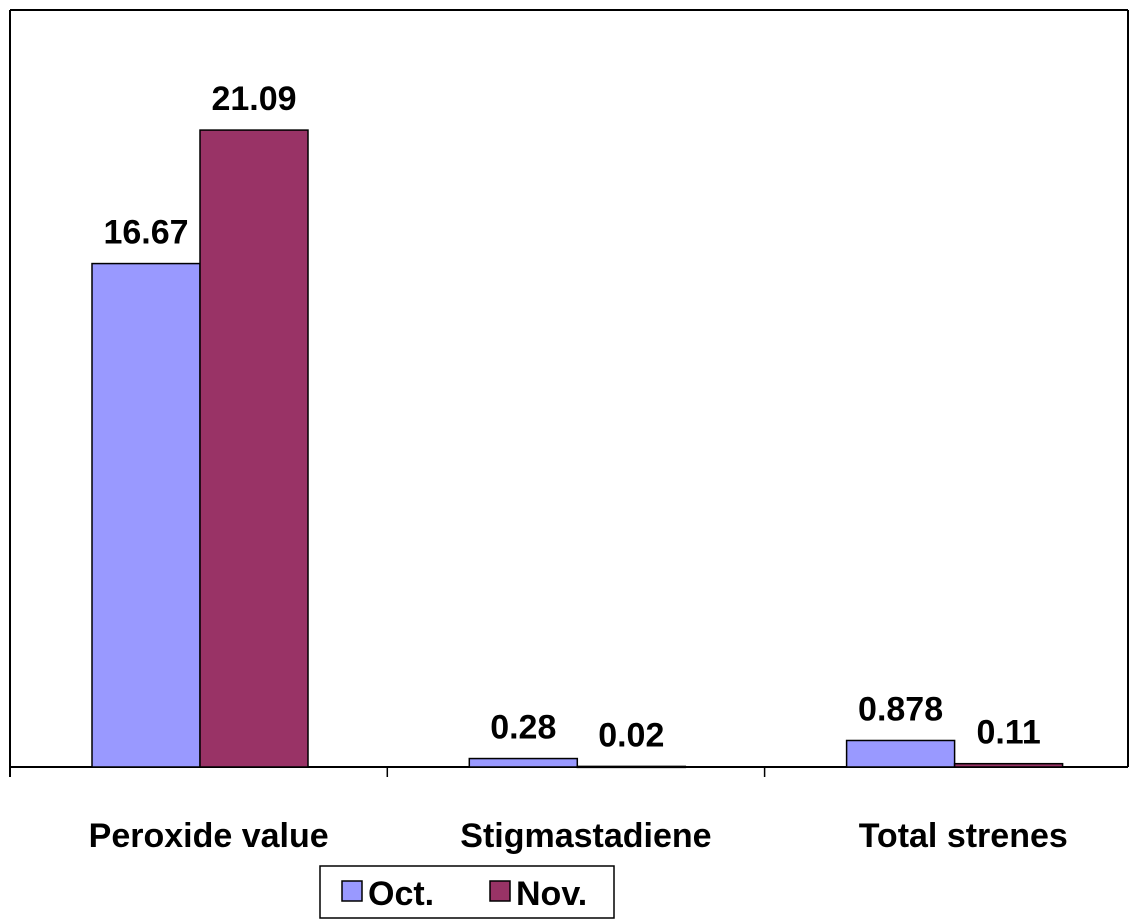  I want to click on bar-nov-stigmastadiene, so click(631, 767).